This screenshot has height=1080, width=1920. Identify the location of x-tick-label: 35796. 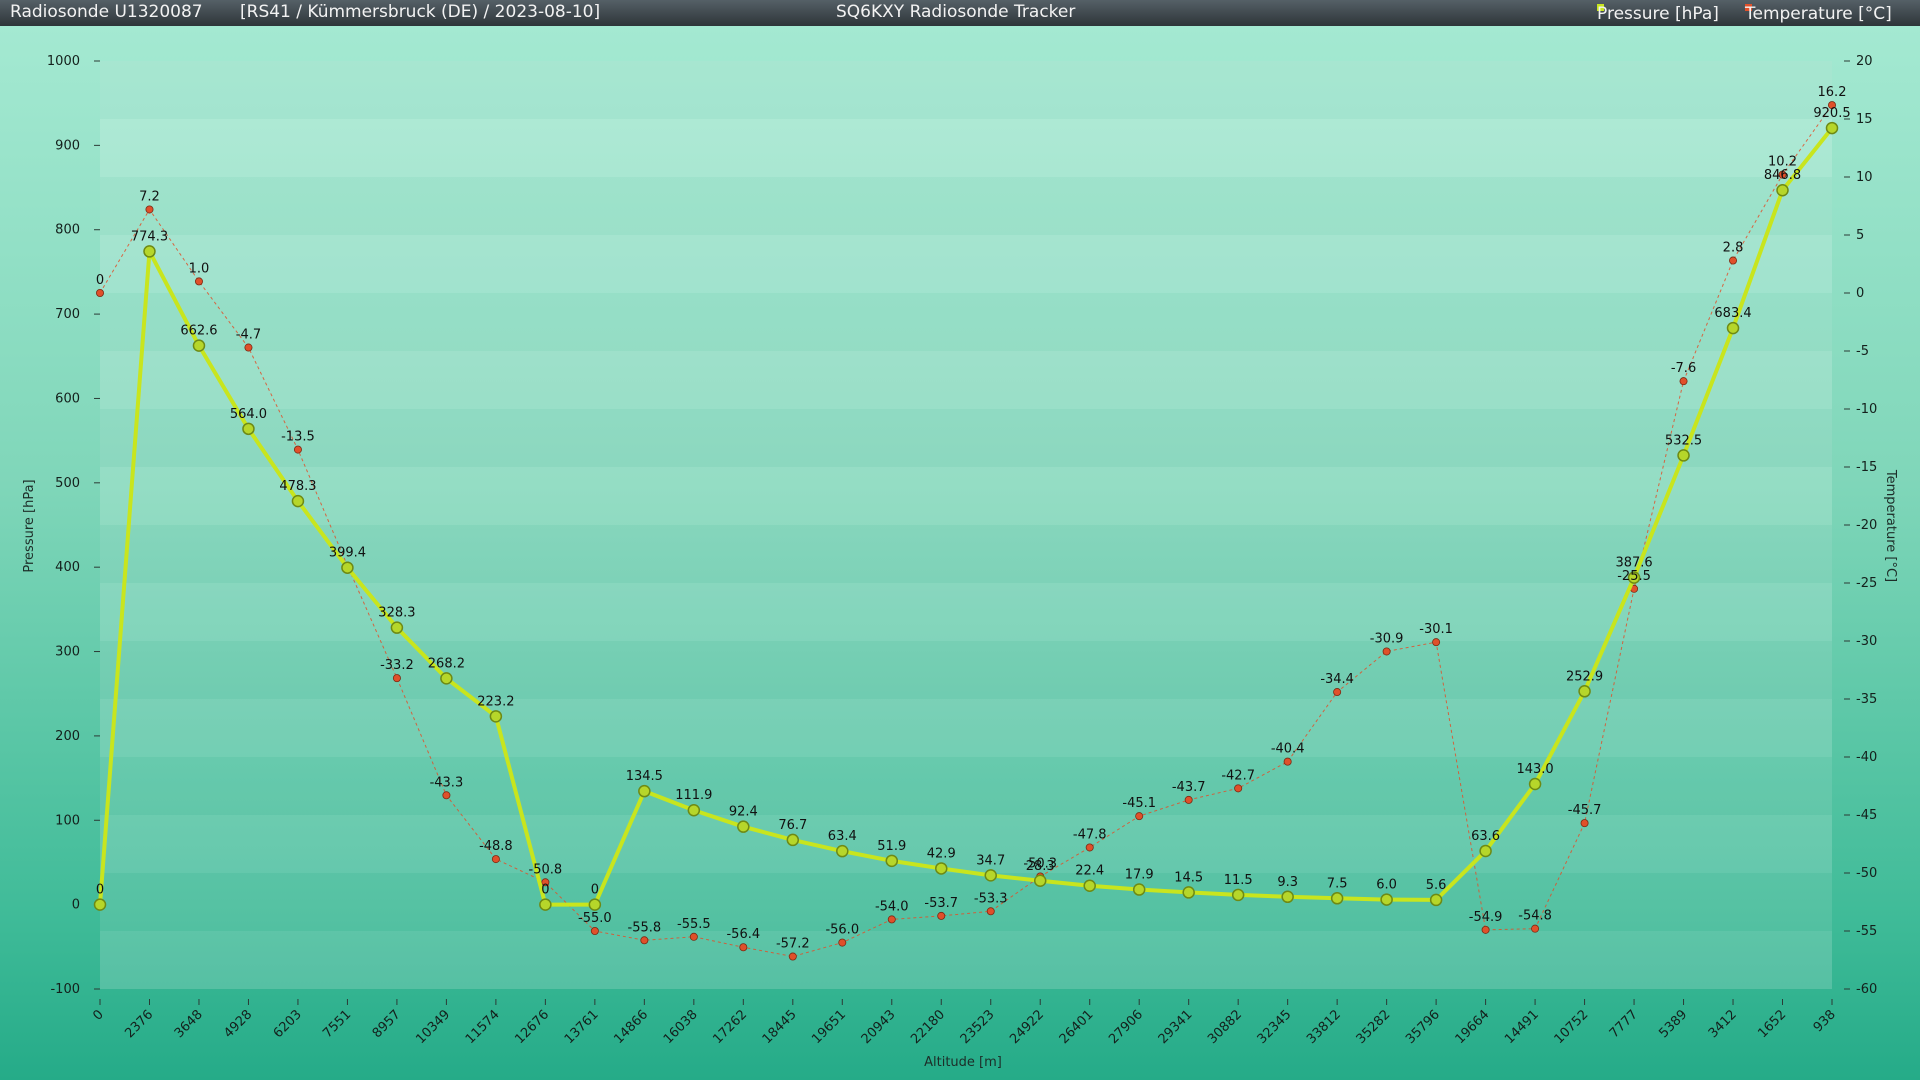
(1423, 1027).